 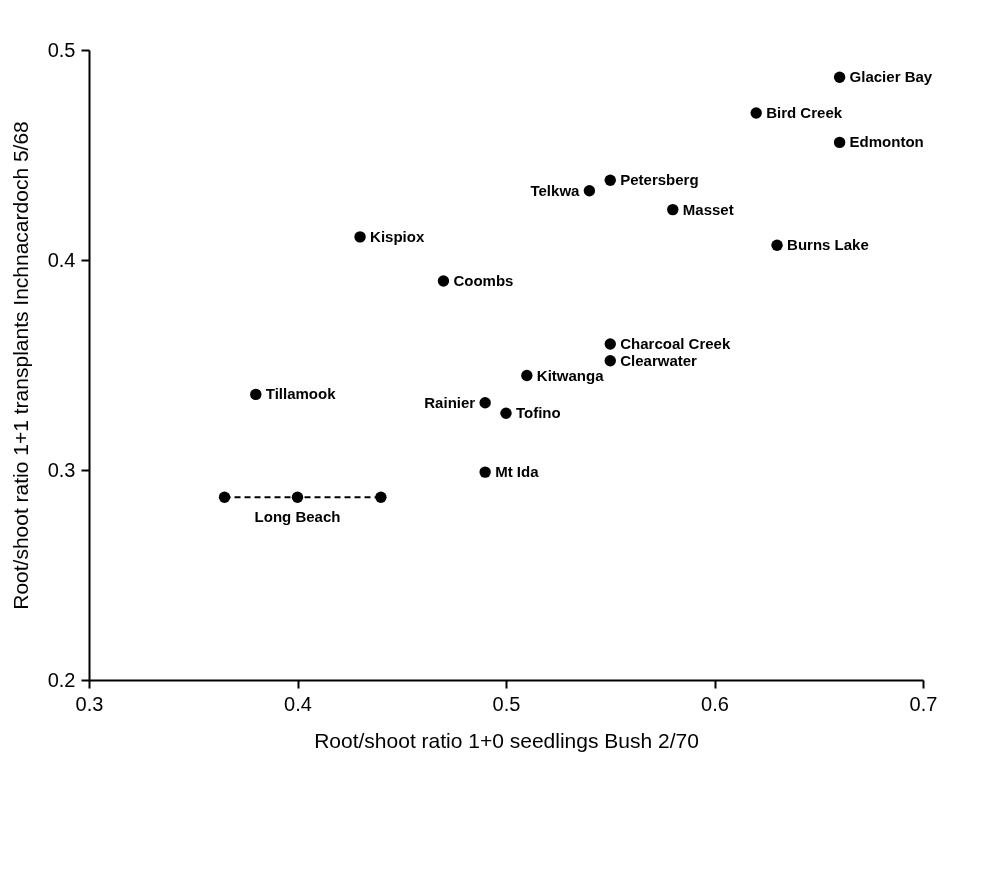 I want to click on annotation: Kitwanga, so click(x=570, y=375).